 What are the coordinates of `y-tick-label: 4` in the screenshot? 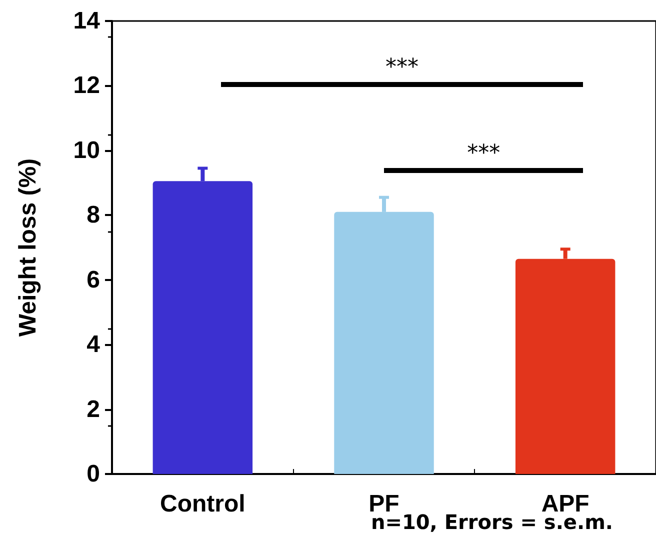 It's located at (93, 344).